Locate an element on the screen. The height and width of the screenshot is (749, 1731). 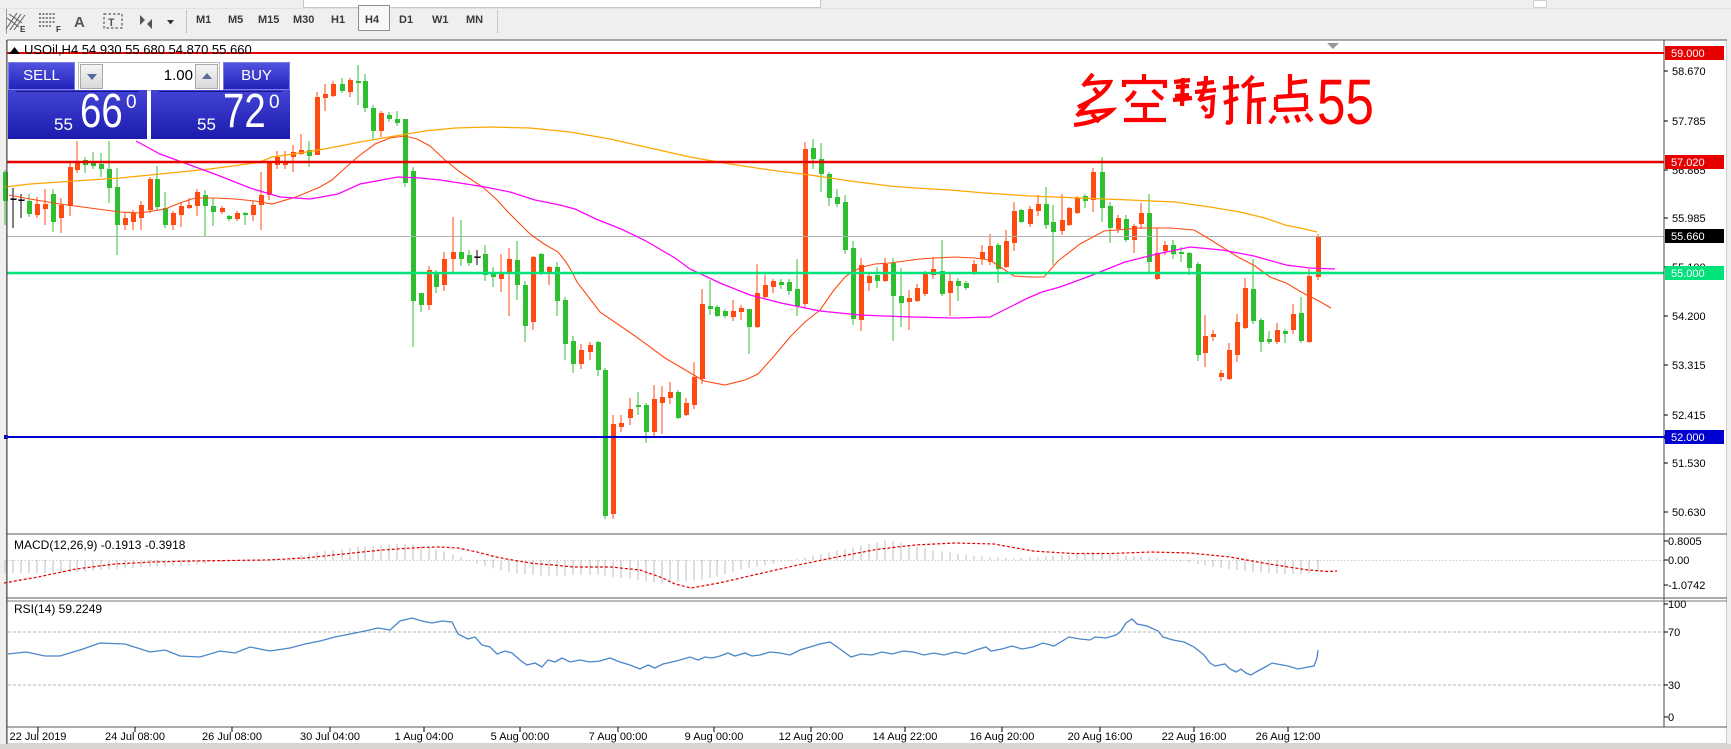
svg-text: 55.660 is located at coordinates (1688, 237).